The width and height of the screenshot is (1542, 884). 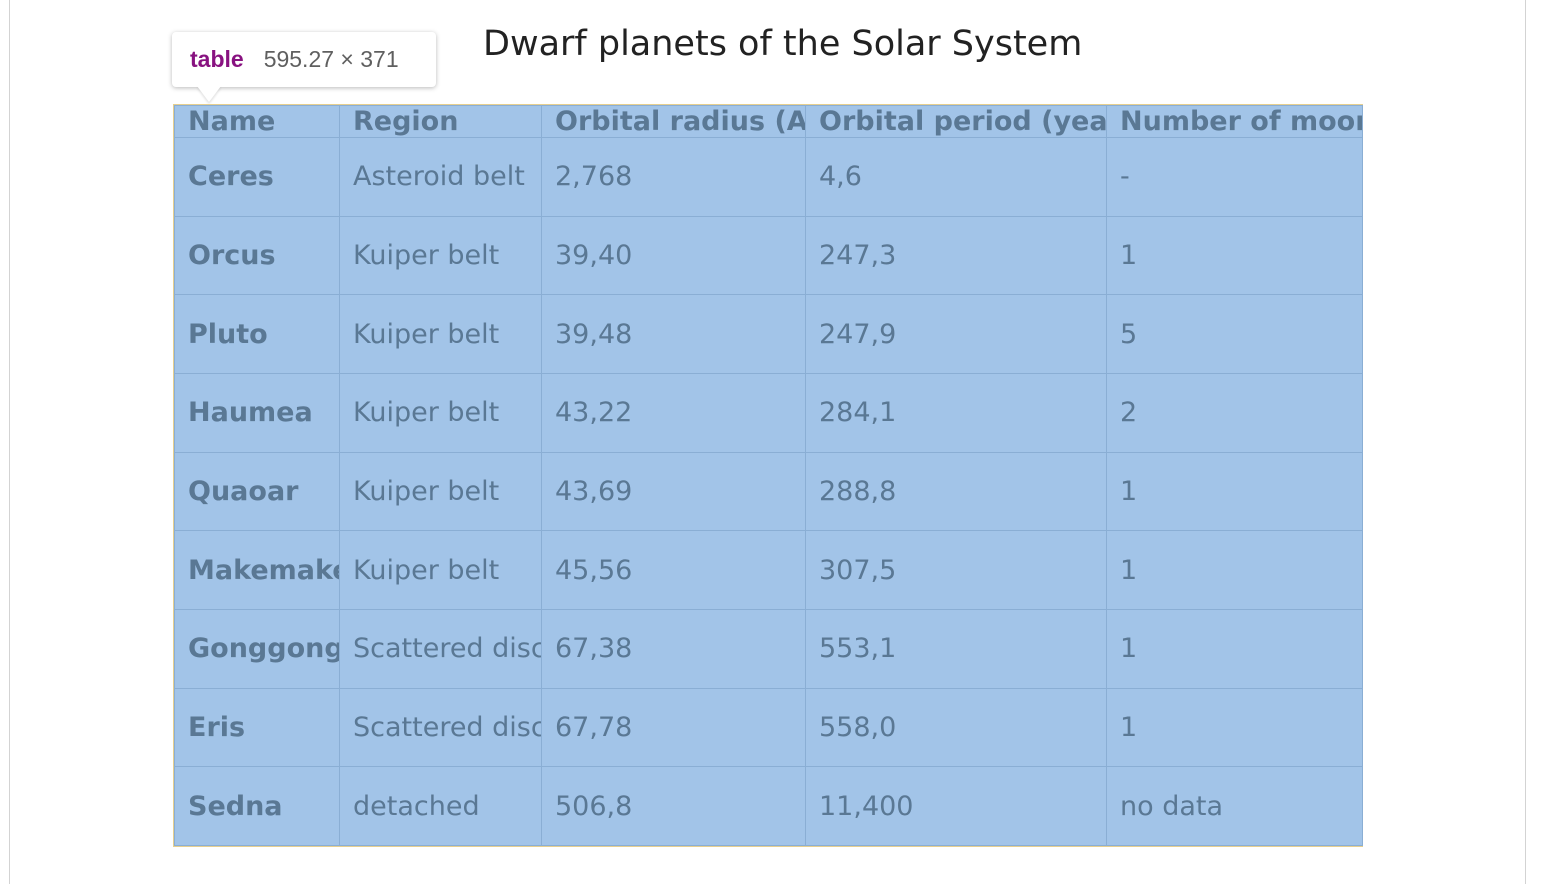 I want to click on table-row: Orcus Kuiper belt 39,40 247,3 1, so click(x=768, y=255).